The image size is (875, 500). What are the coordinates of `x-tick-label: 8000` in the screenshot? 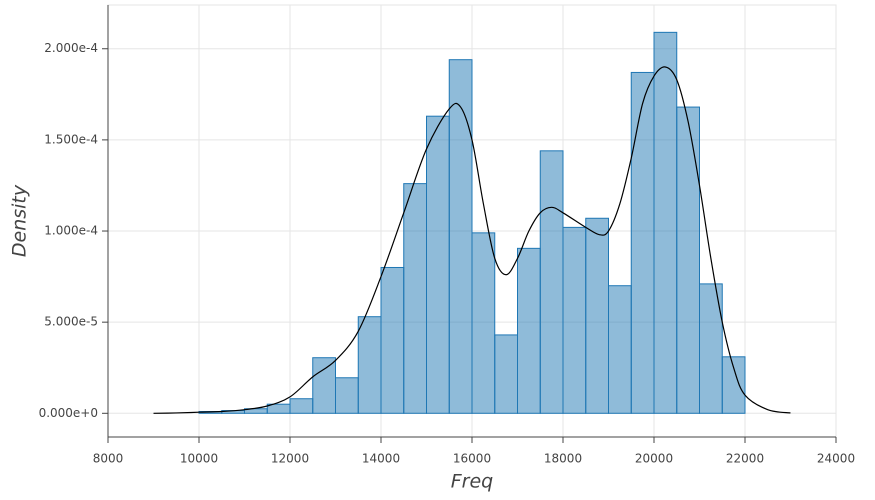 It's located at (108, 459).